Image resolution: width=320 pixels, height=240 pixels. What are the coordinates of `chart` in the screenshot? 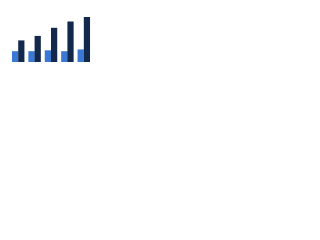 It's located at (51, 39).